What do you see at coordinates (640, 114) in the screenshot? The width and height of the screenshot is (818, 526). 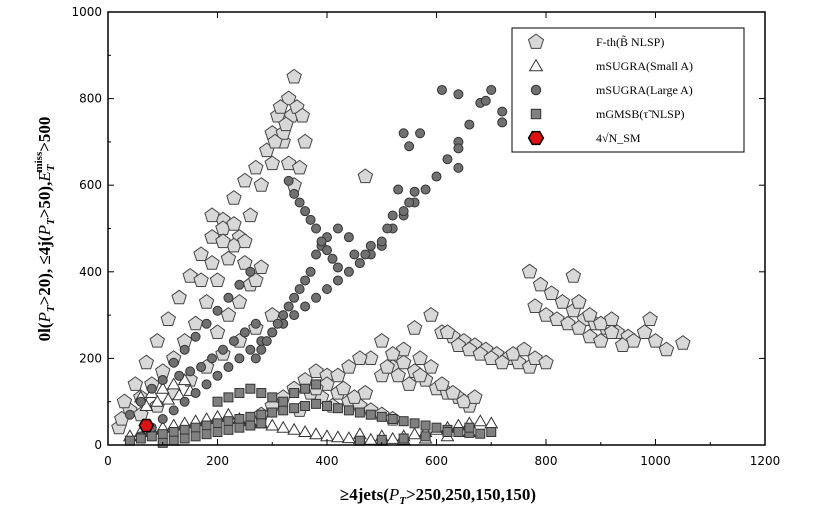 I see `legend-label: mGMSB(τ̃ NLSP)` at bounding box center [640, 114].